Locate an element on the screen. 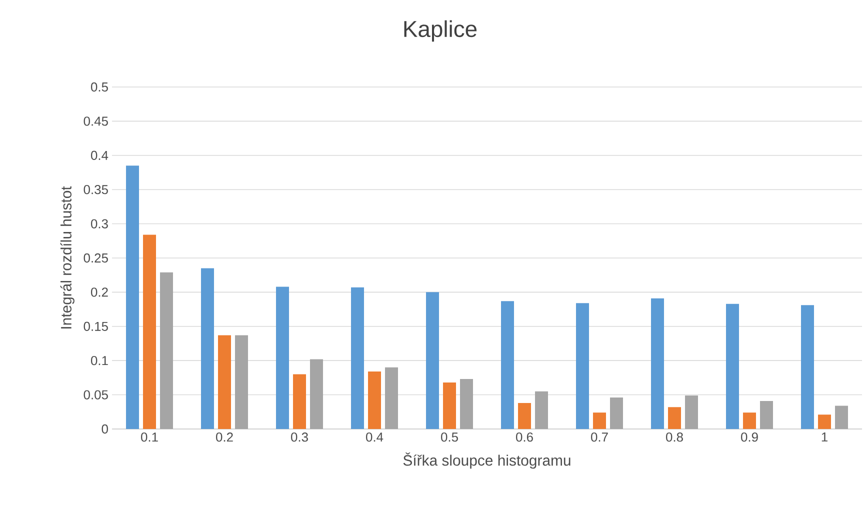 This screenshot has width=868, height=515. y-axis-title: Integrál rozdílu hustot is located at coordinates (67, 257).